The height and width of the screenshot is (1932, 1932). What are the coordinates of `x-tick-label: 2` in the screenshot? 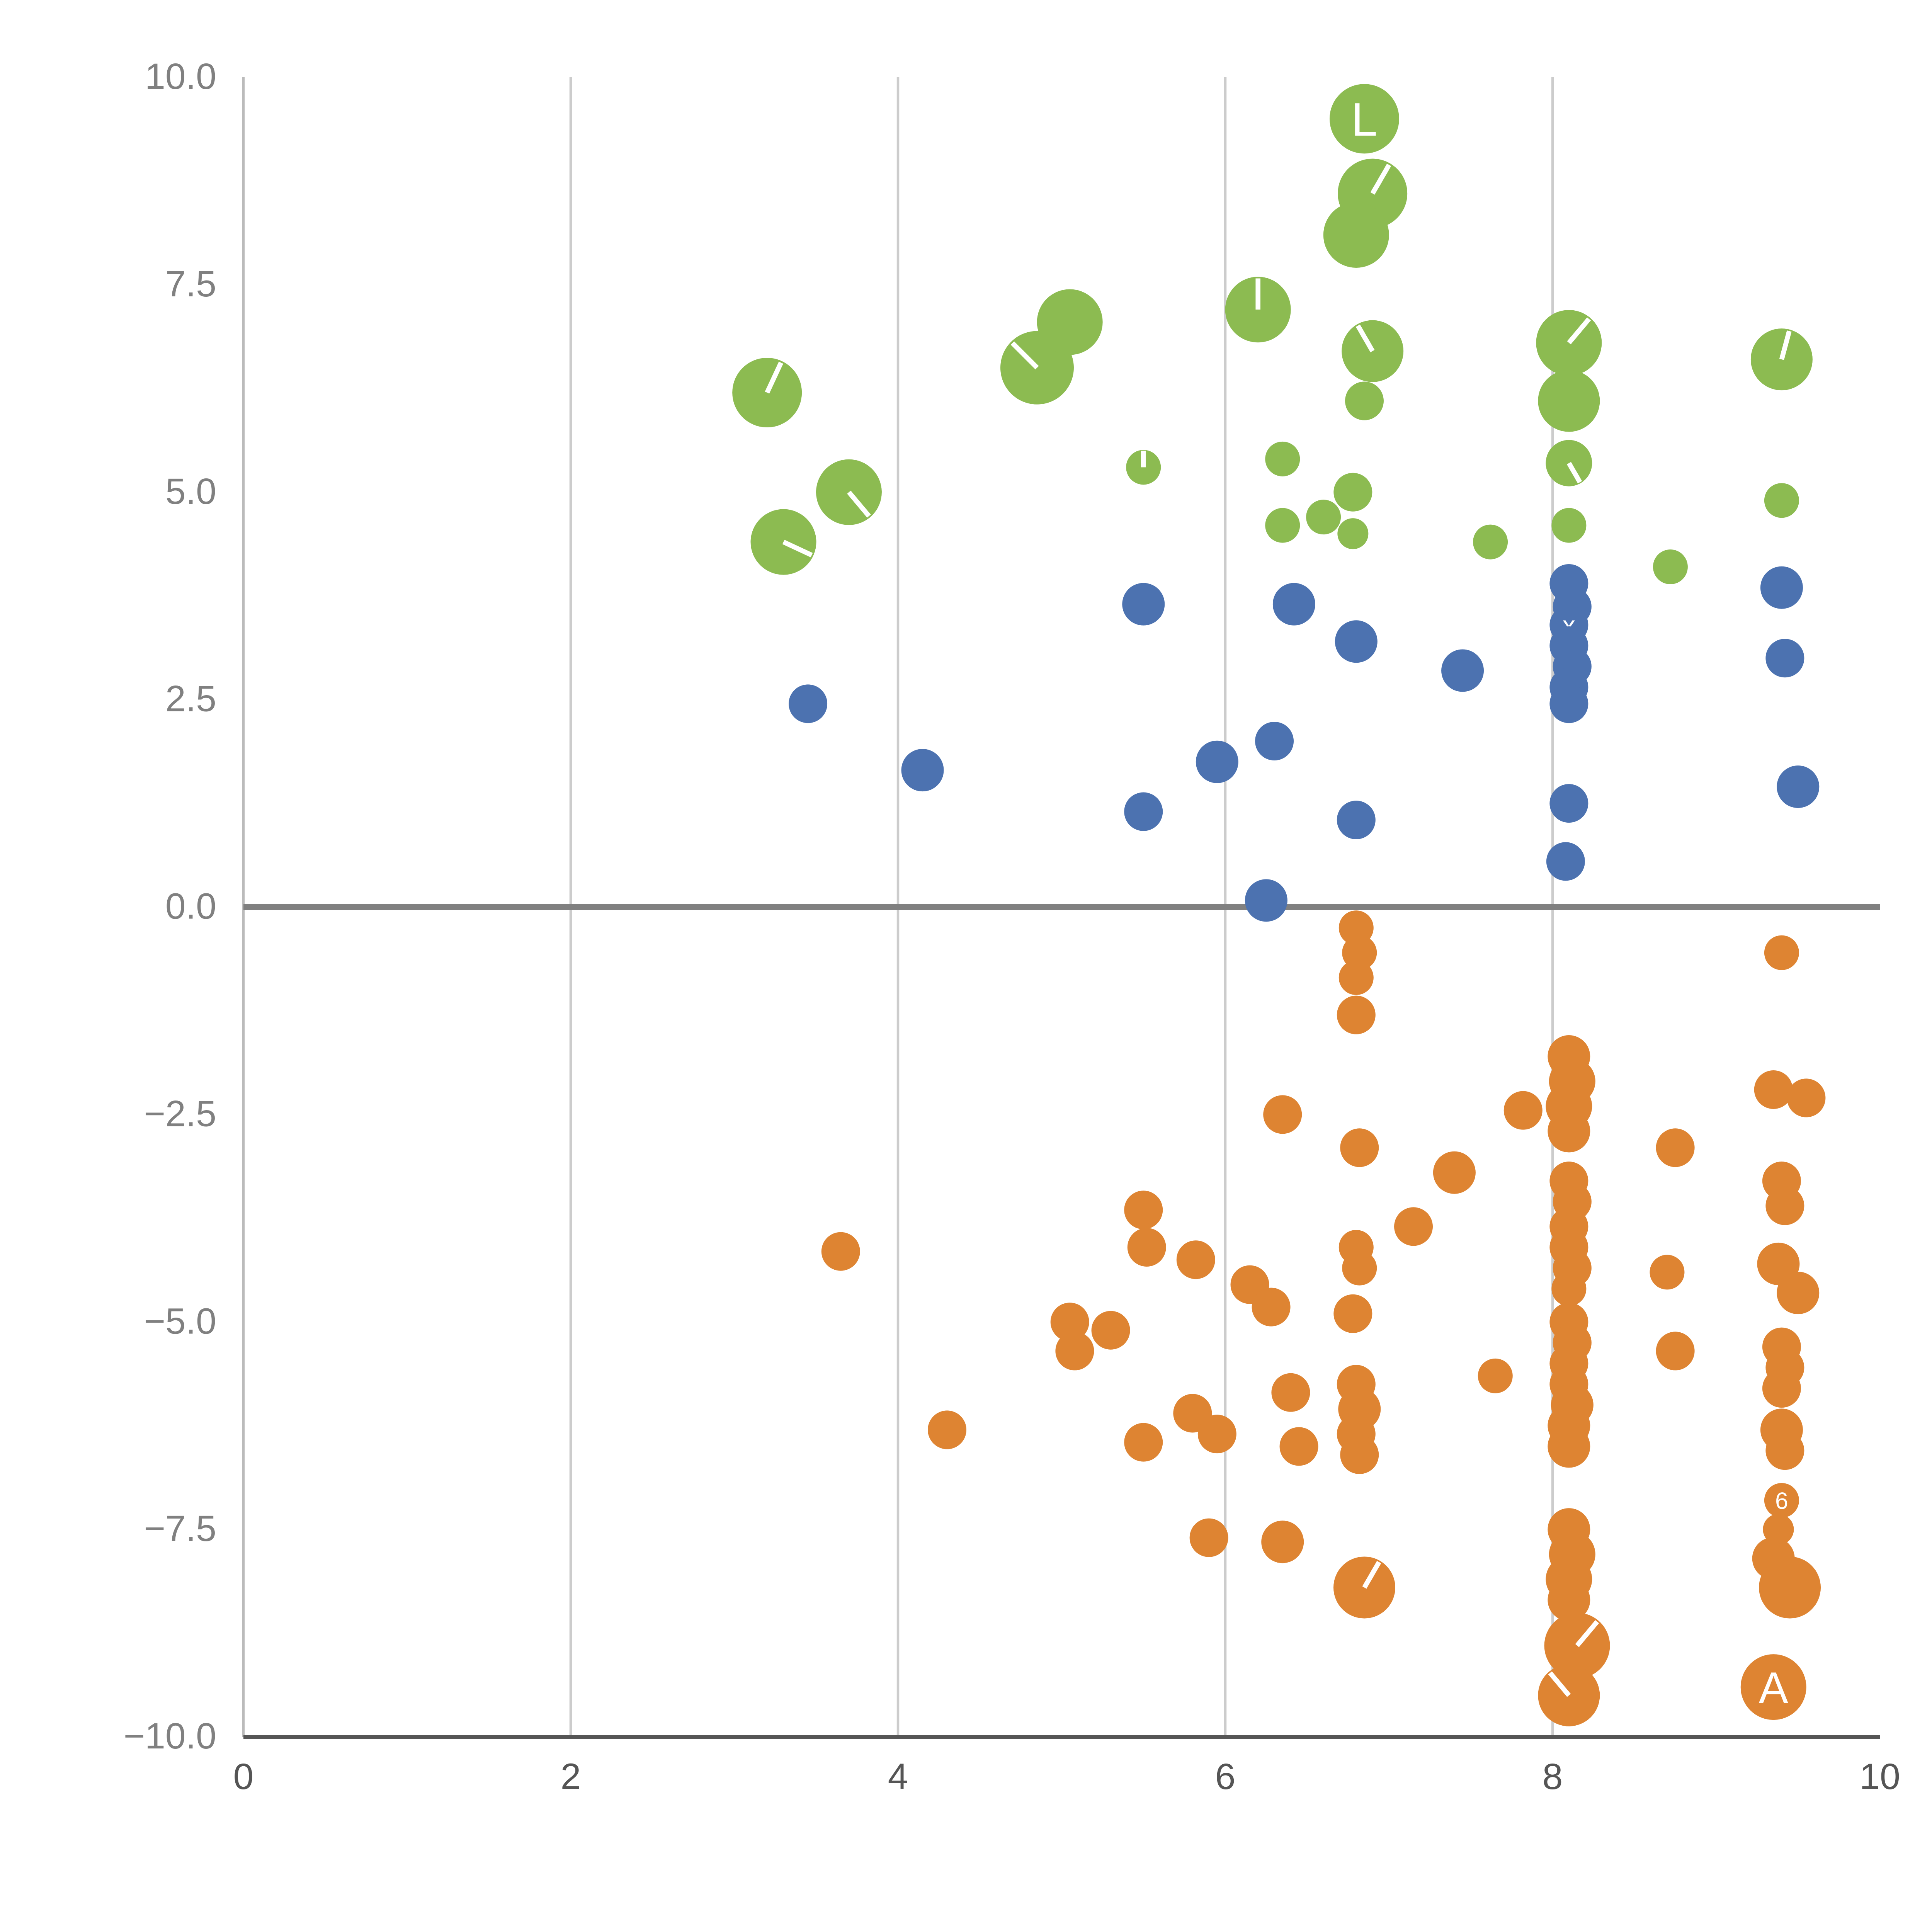 It's located at (571, 1777).